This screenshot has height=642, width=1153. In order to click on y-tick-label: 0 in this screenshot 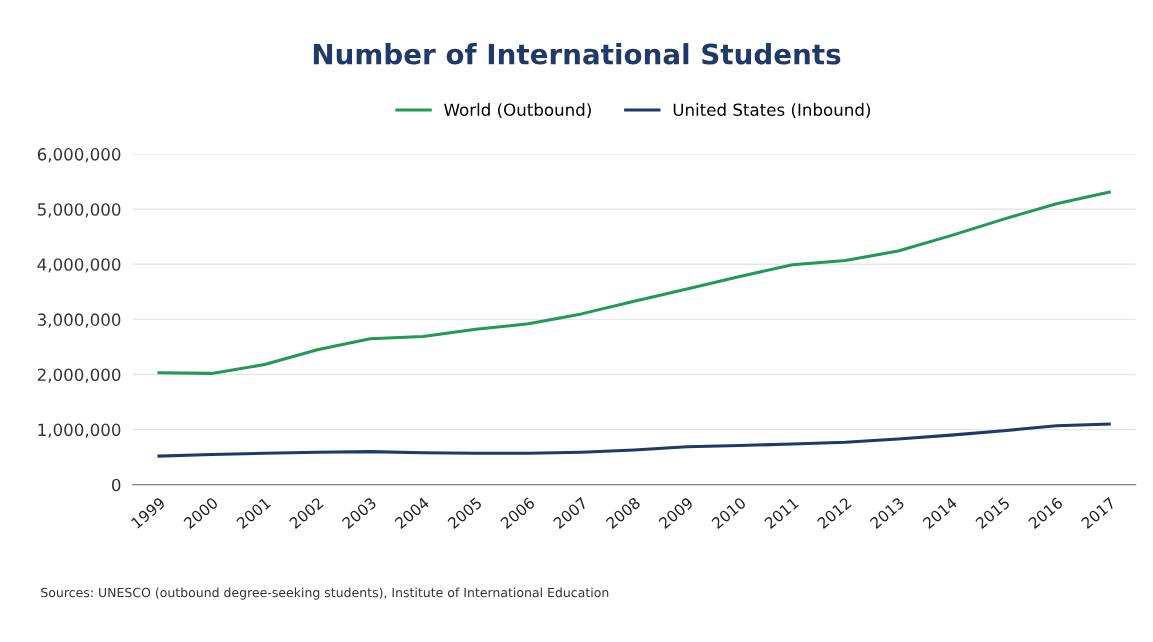, I will do `click(116, 485)`.